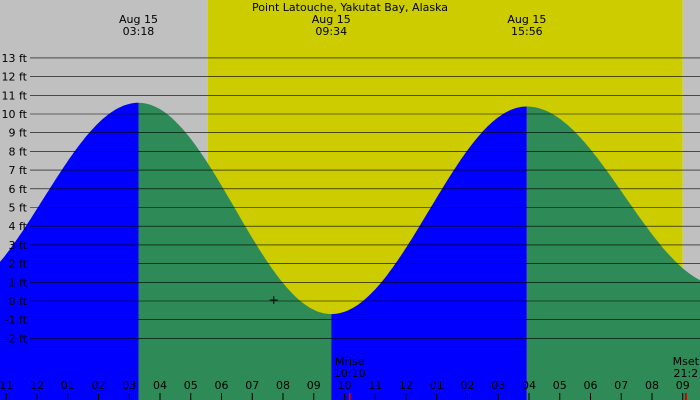 This screenshot has width=700, height=400. I want to click on extreme-time-label: 15:56, so click(527, 31).